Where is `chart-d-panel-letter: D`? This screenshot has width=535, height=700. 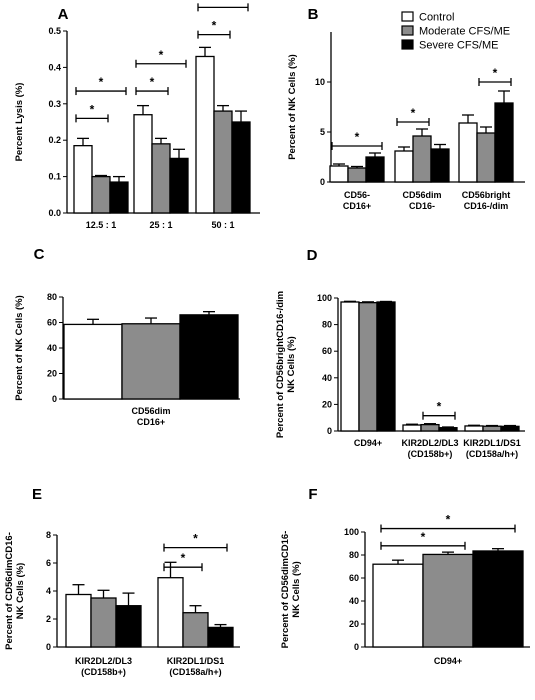 chart-d-panel-letter: D is located at coordinates (312, 255).